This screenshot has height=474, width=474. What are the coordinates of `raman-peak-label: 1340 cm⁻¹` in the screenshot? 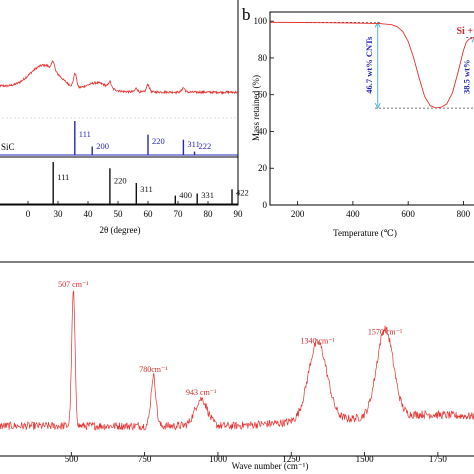 It's located at (317, 341).